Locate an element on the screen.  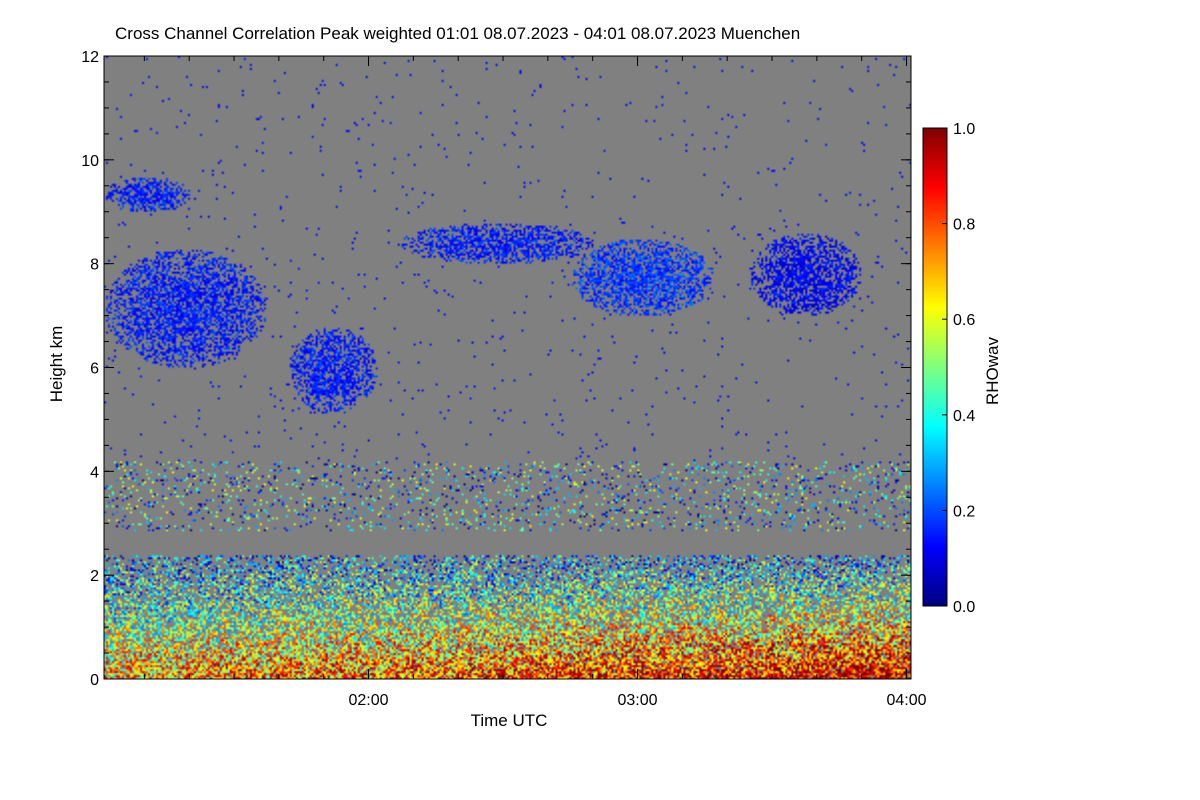
colorbar-tick-label: 0.4 is located at coordinates (964, 416).